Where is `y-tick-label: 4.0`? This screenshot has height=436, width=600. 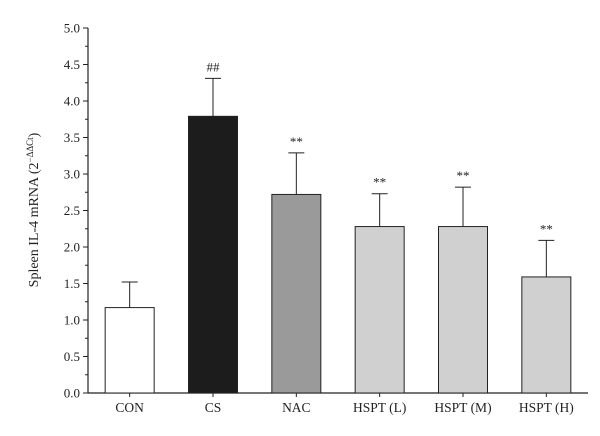
y-tick-label: 4.0 is located at coordinates (72, 101).